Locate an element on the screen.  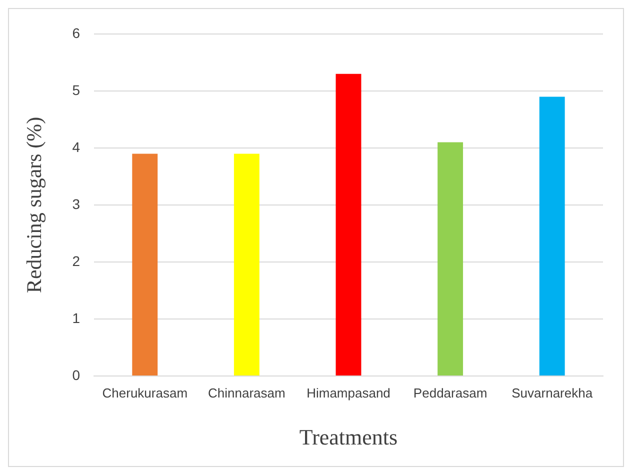
x-tick-label: Chinnarasam is located at coordinates (247, 392).